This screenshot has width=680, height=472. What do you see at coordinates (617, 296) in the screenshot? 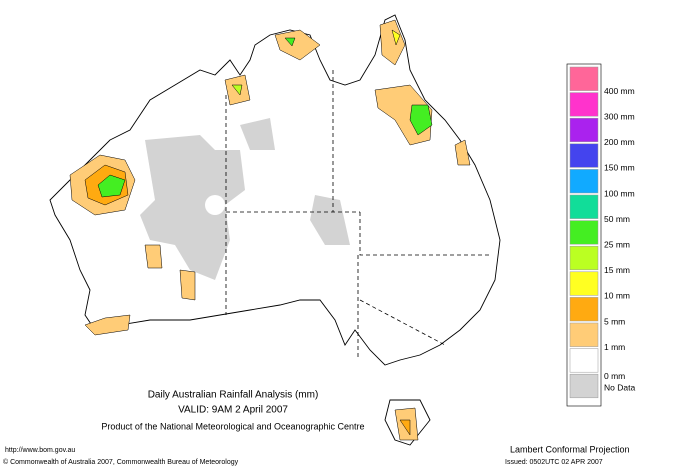
I see `legend-label: 10 mm` at bounding box center [617, 296].